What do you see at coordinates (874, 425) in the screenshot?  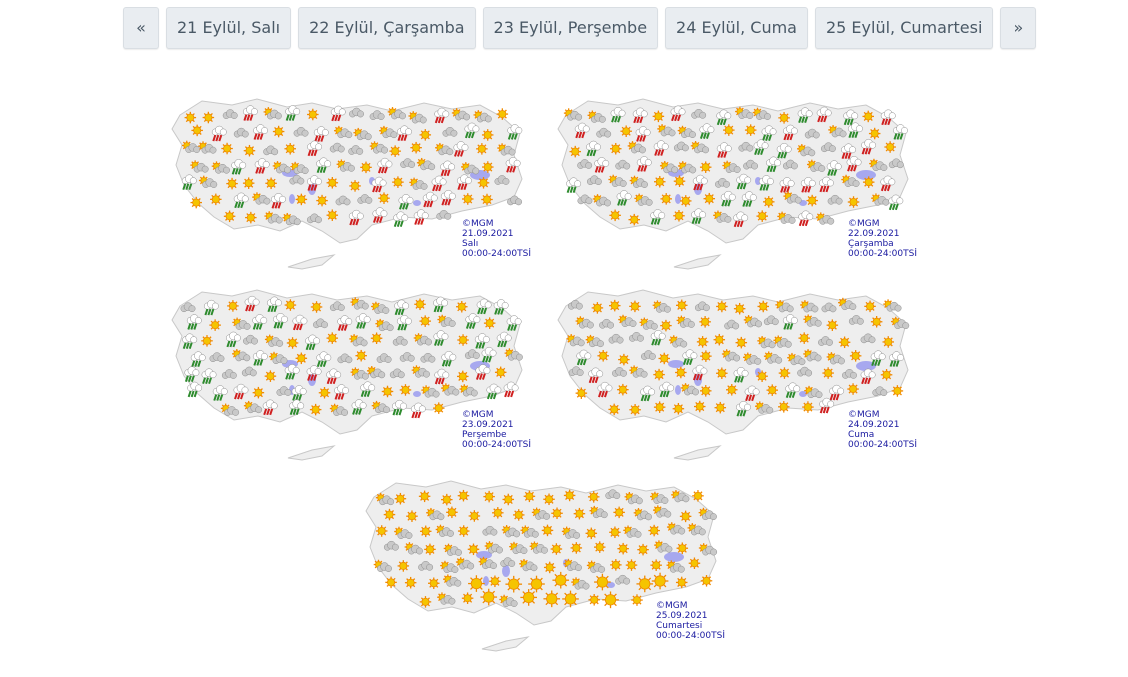 I see `map-date: 24.09.2021` at bounding box center [874, 425].